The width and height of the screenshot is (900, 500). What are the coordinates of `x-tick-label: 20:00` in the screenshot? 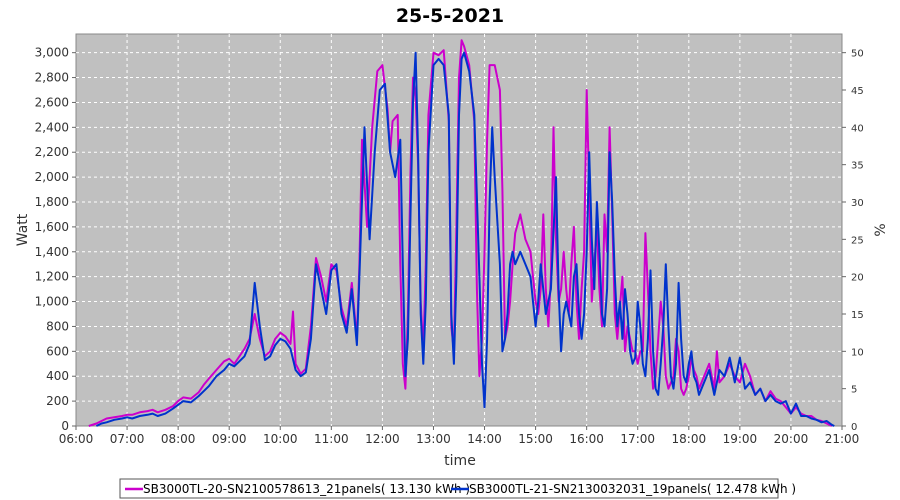 It's located at (791, 439).